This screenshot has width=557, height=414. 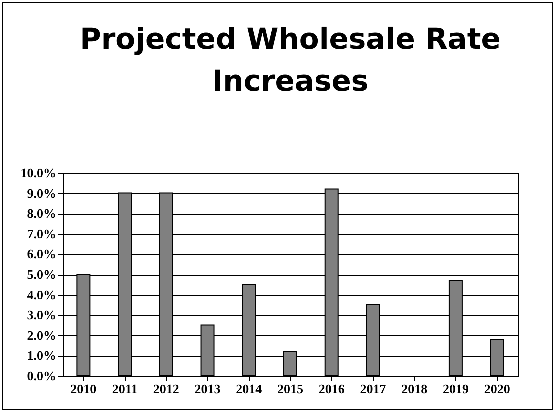 I want to click on x-tick-label: 2017, so click(x=373, y=389).